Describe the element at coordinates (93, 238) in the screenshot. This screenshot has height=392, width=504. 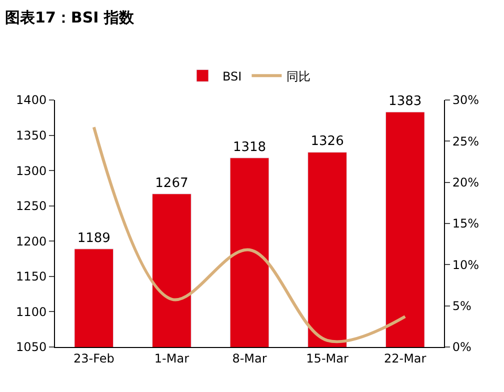
I see `data-label: 1189` at that location.